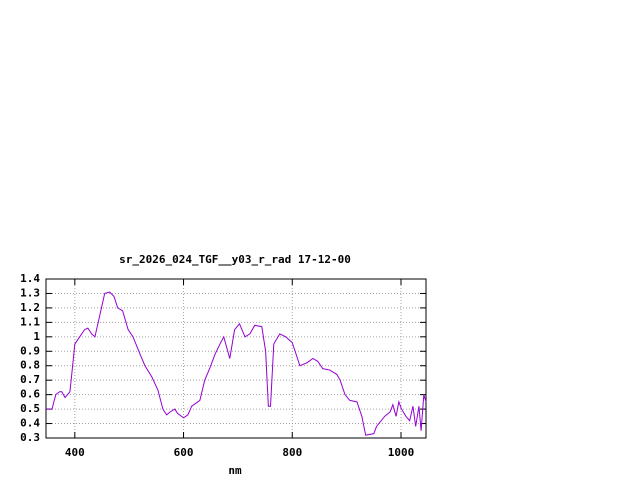 The width and height of the screenshot is (640, 480). Describe the element at coordinates (30, 394) in the screenshot. I see `y-tick-label: 0.6` at that location.